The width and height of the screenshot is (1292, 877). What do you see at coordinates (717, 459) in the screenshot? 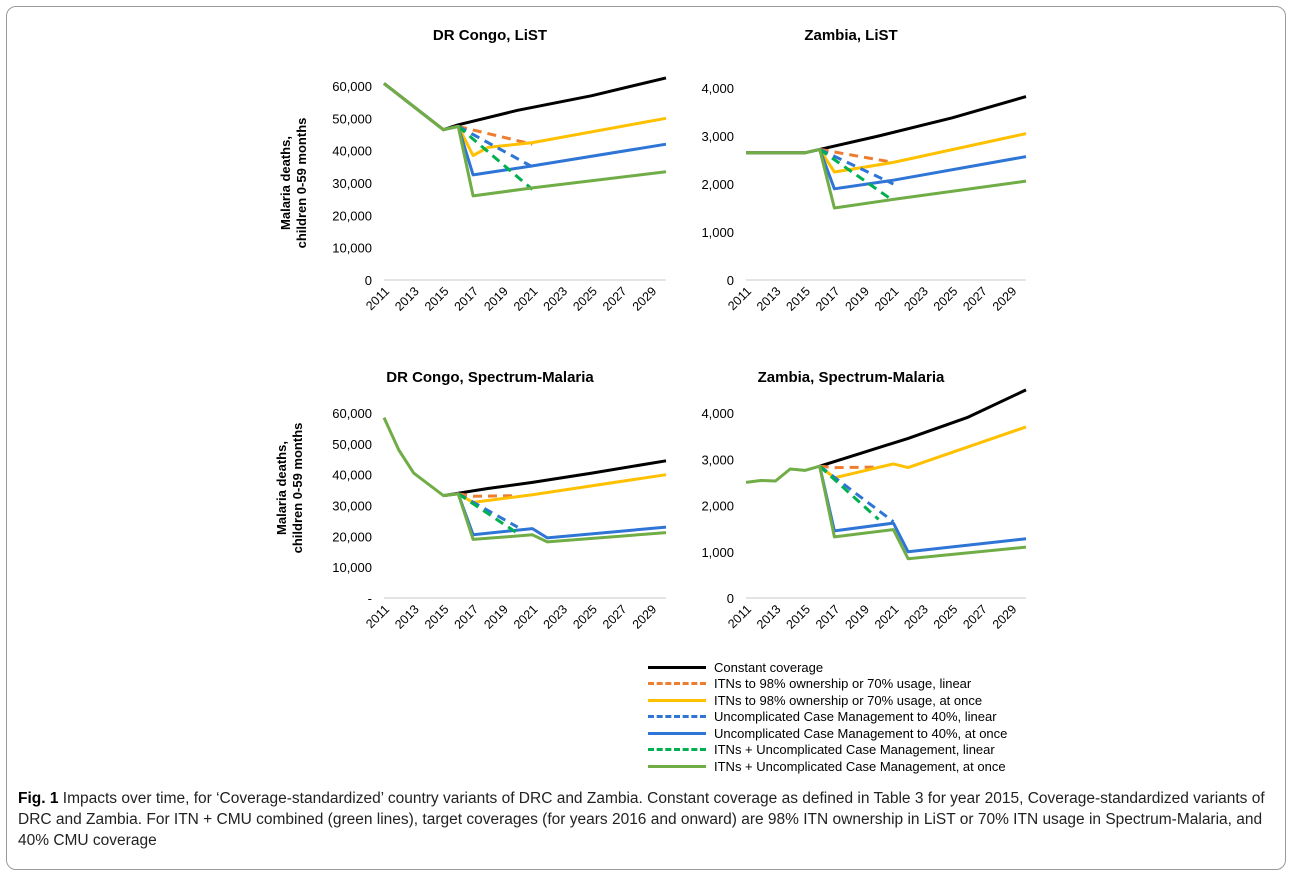
I see `y-tick-label: 3,000` at bounding box center [717, 459].